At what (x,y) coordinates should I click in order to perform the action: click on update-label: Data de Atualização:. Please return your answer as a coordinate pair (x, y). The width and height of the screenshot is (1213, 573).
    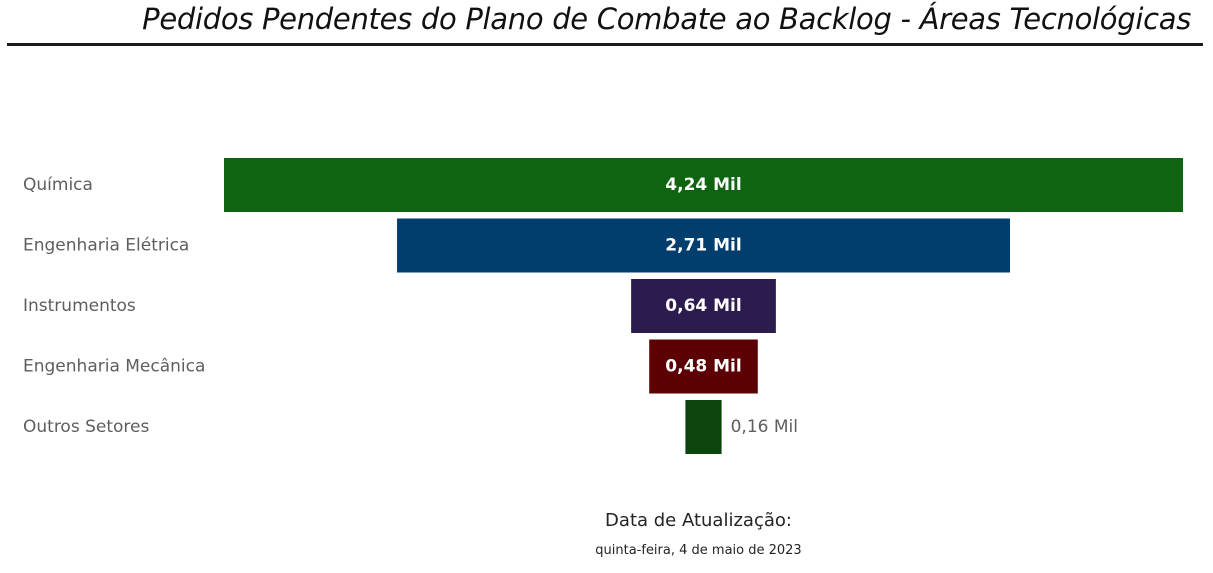
    Looking at the image, I should click on (698, 520).